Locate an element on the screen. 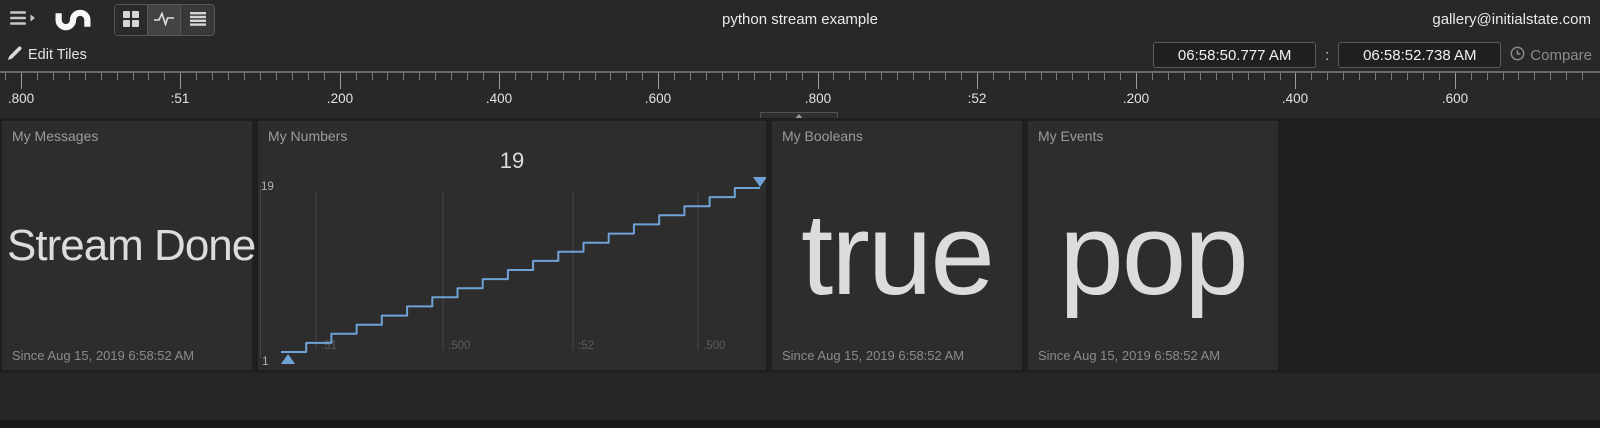 The width and height of the screenshot is (1600, 428). compare-button: Compare is located at coordinates (1551, 55).